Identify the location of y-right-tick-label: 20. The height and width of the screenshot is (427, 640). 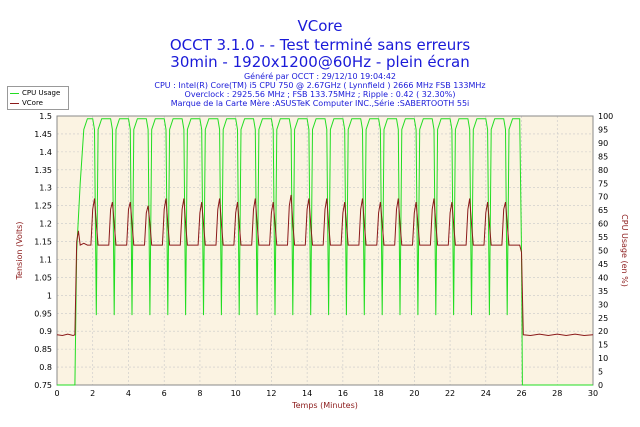
(603, 331).